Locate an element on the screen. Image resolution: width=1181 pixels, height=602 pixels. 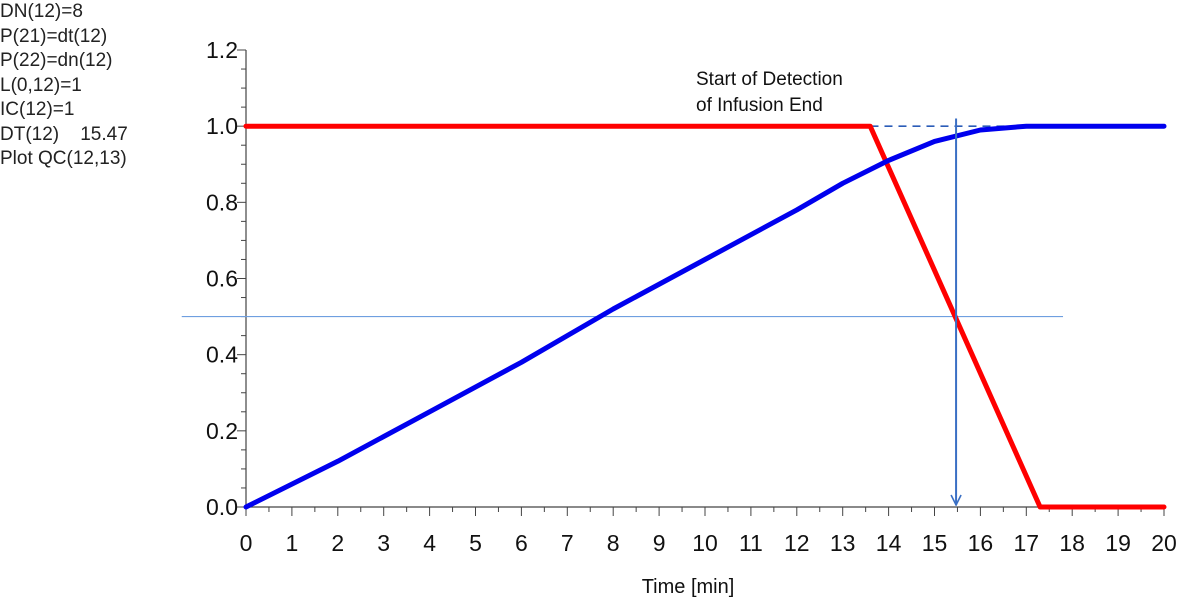
x-tick-label: 15 is located at coordinates (935, 543).